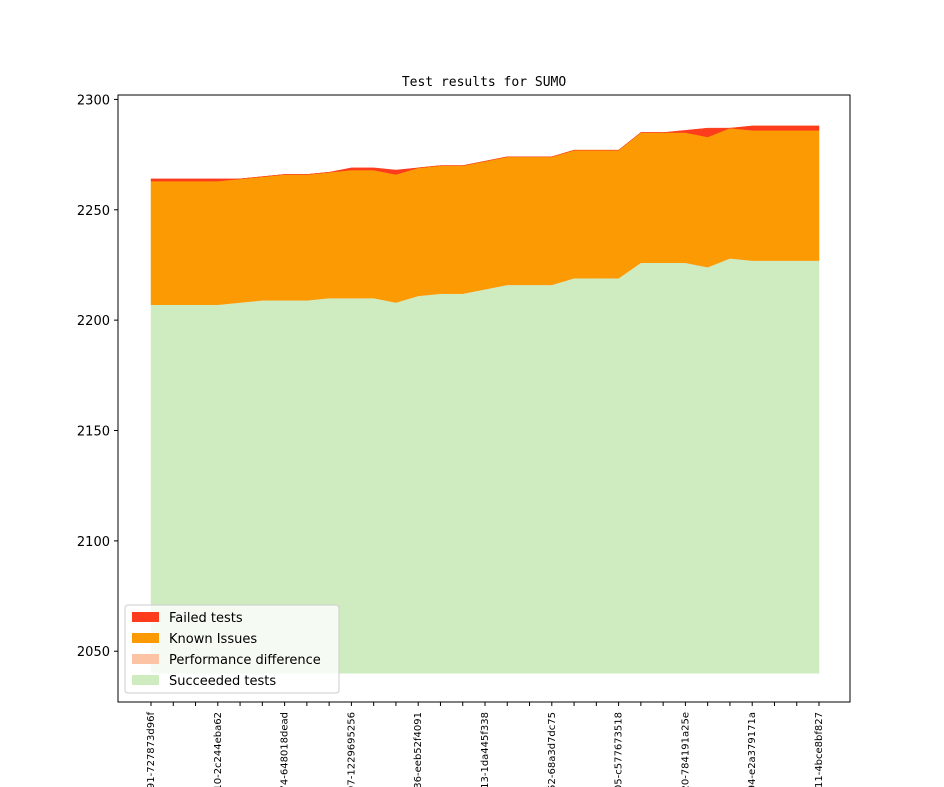 This screenshot has width=944, height=787. I want to click on x-tick-label: 52-68a3d7dc75, so click(552, 749).